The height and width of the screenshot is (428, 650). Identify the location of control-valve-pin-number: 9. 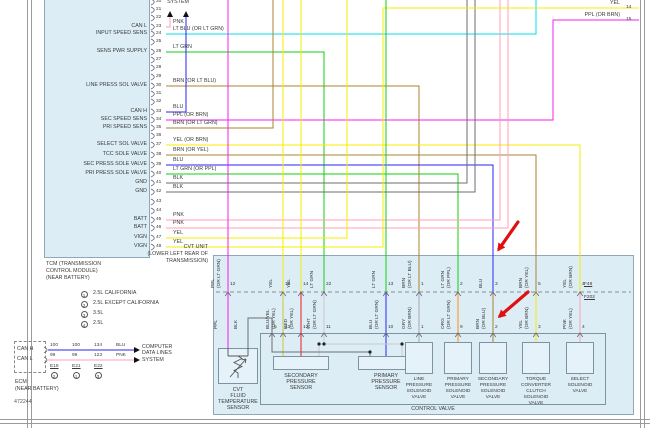
(461, 327).